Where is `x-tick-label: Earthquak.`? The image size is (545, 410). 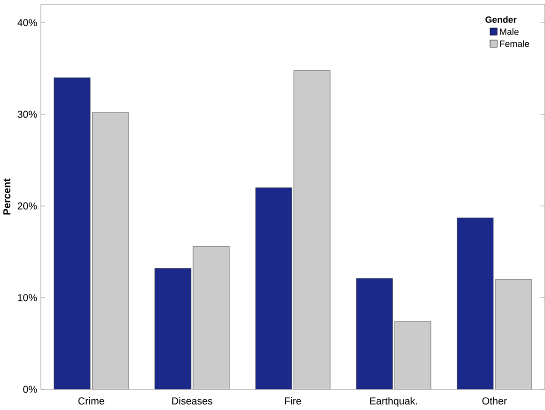
x-tick-label: Earthquak. is located at coordinates (393, 402).